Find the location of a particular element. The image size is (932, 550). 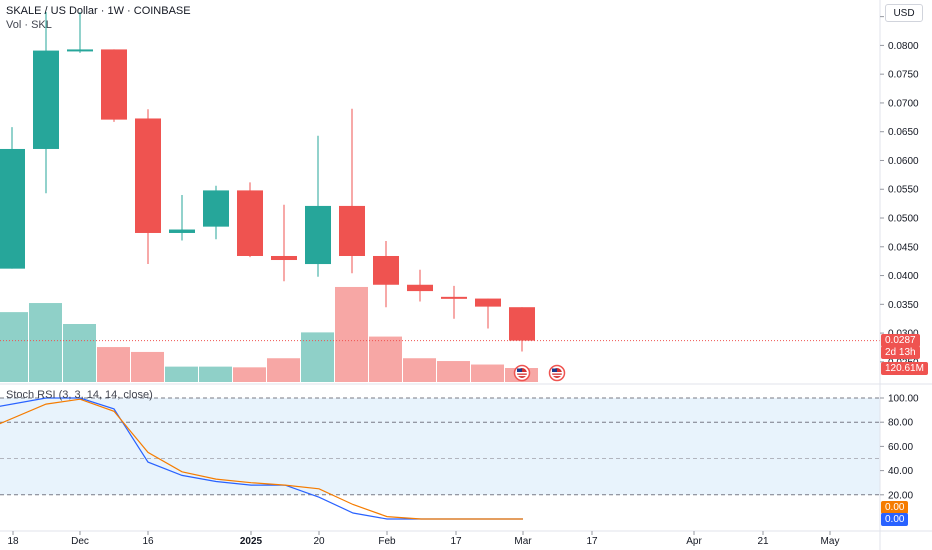

time-tick-label: 2025 is located at coordinates (251, 541).